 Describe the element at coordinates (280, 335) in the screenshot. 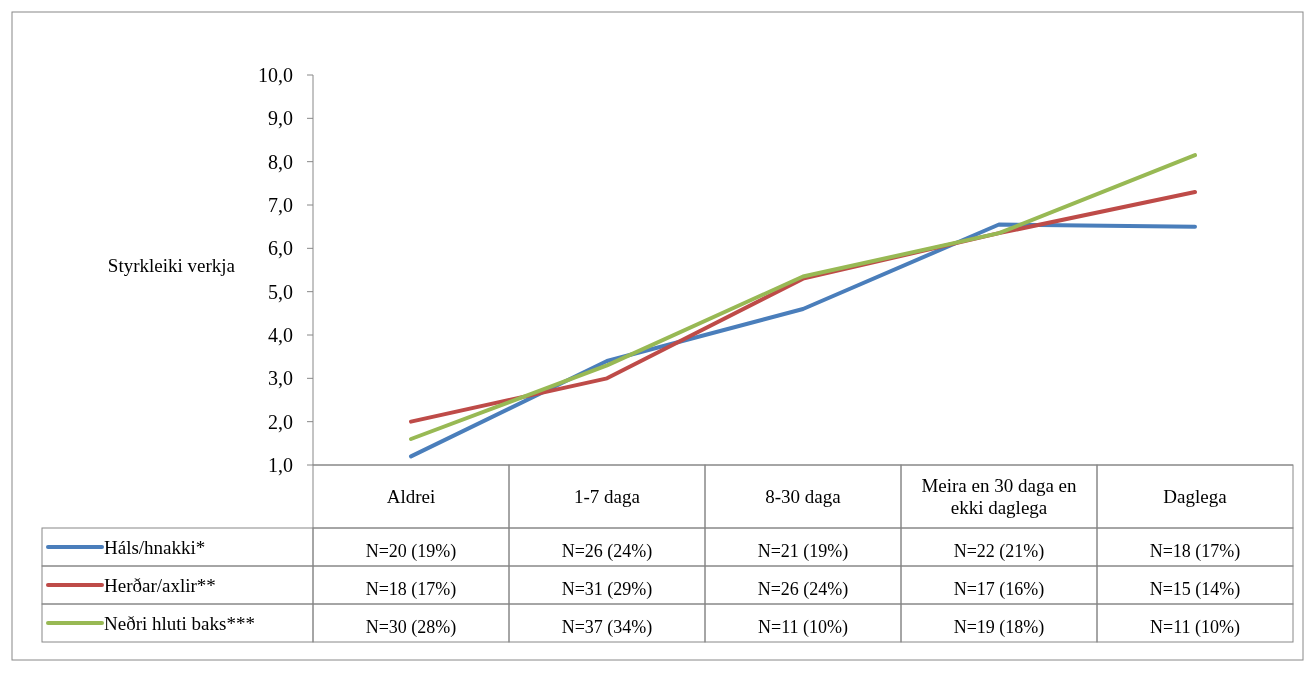

I see `y-tick-label: 4,0` at that location.